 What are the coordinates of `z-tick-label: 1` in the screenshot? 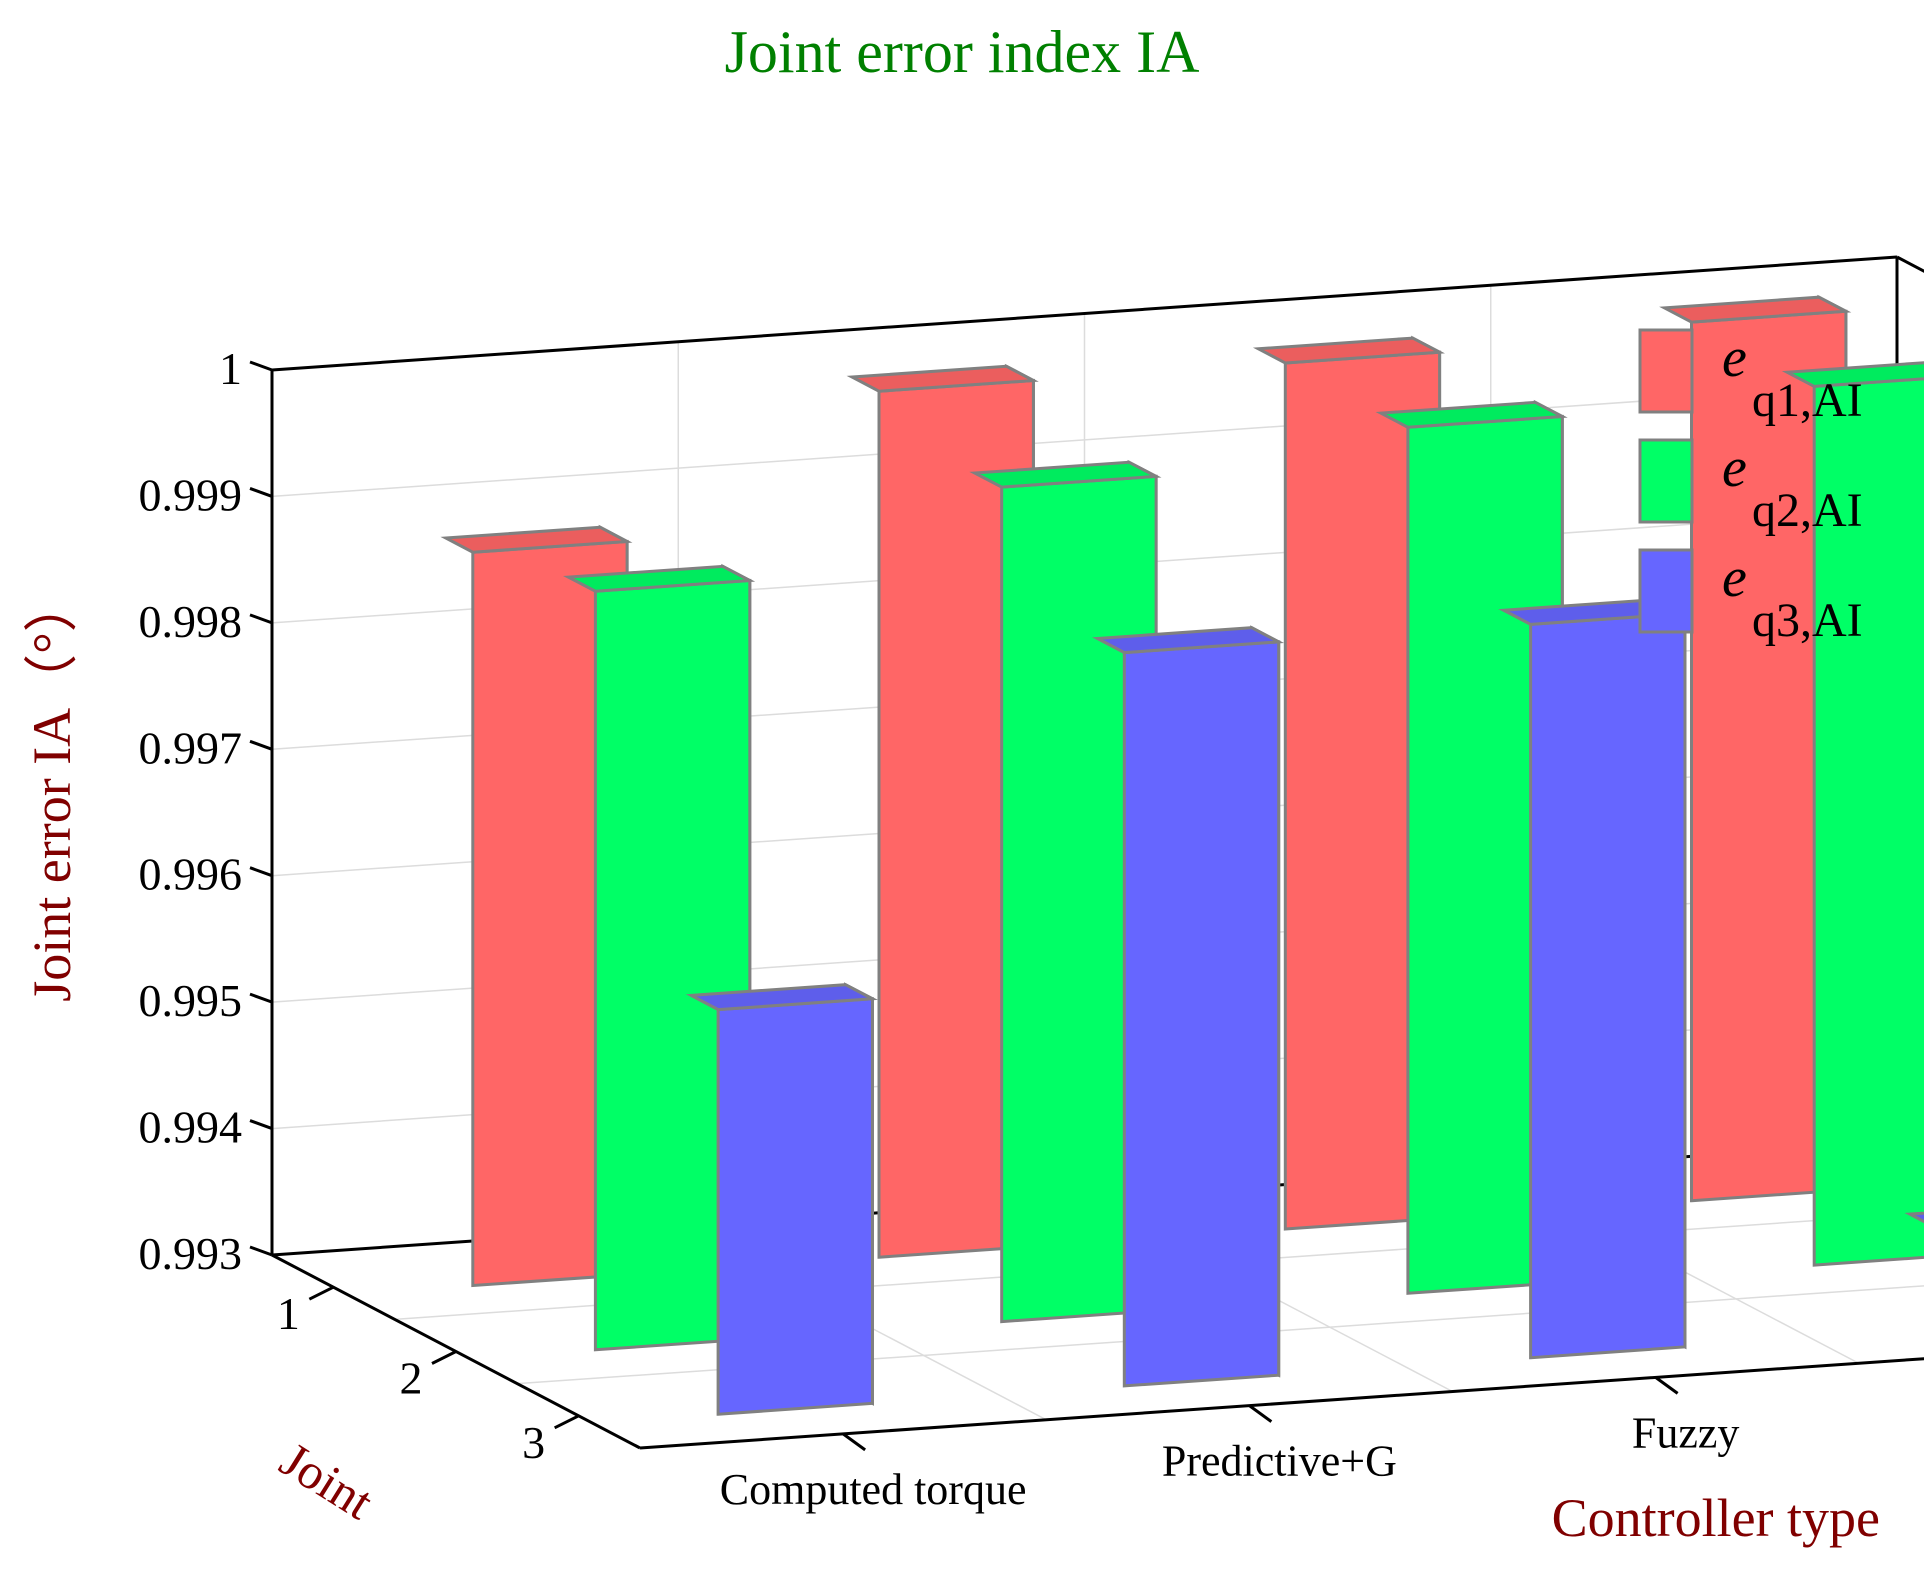 It's located at (288, 1313).